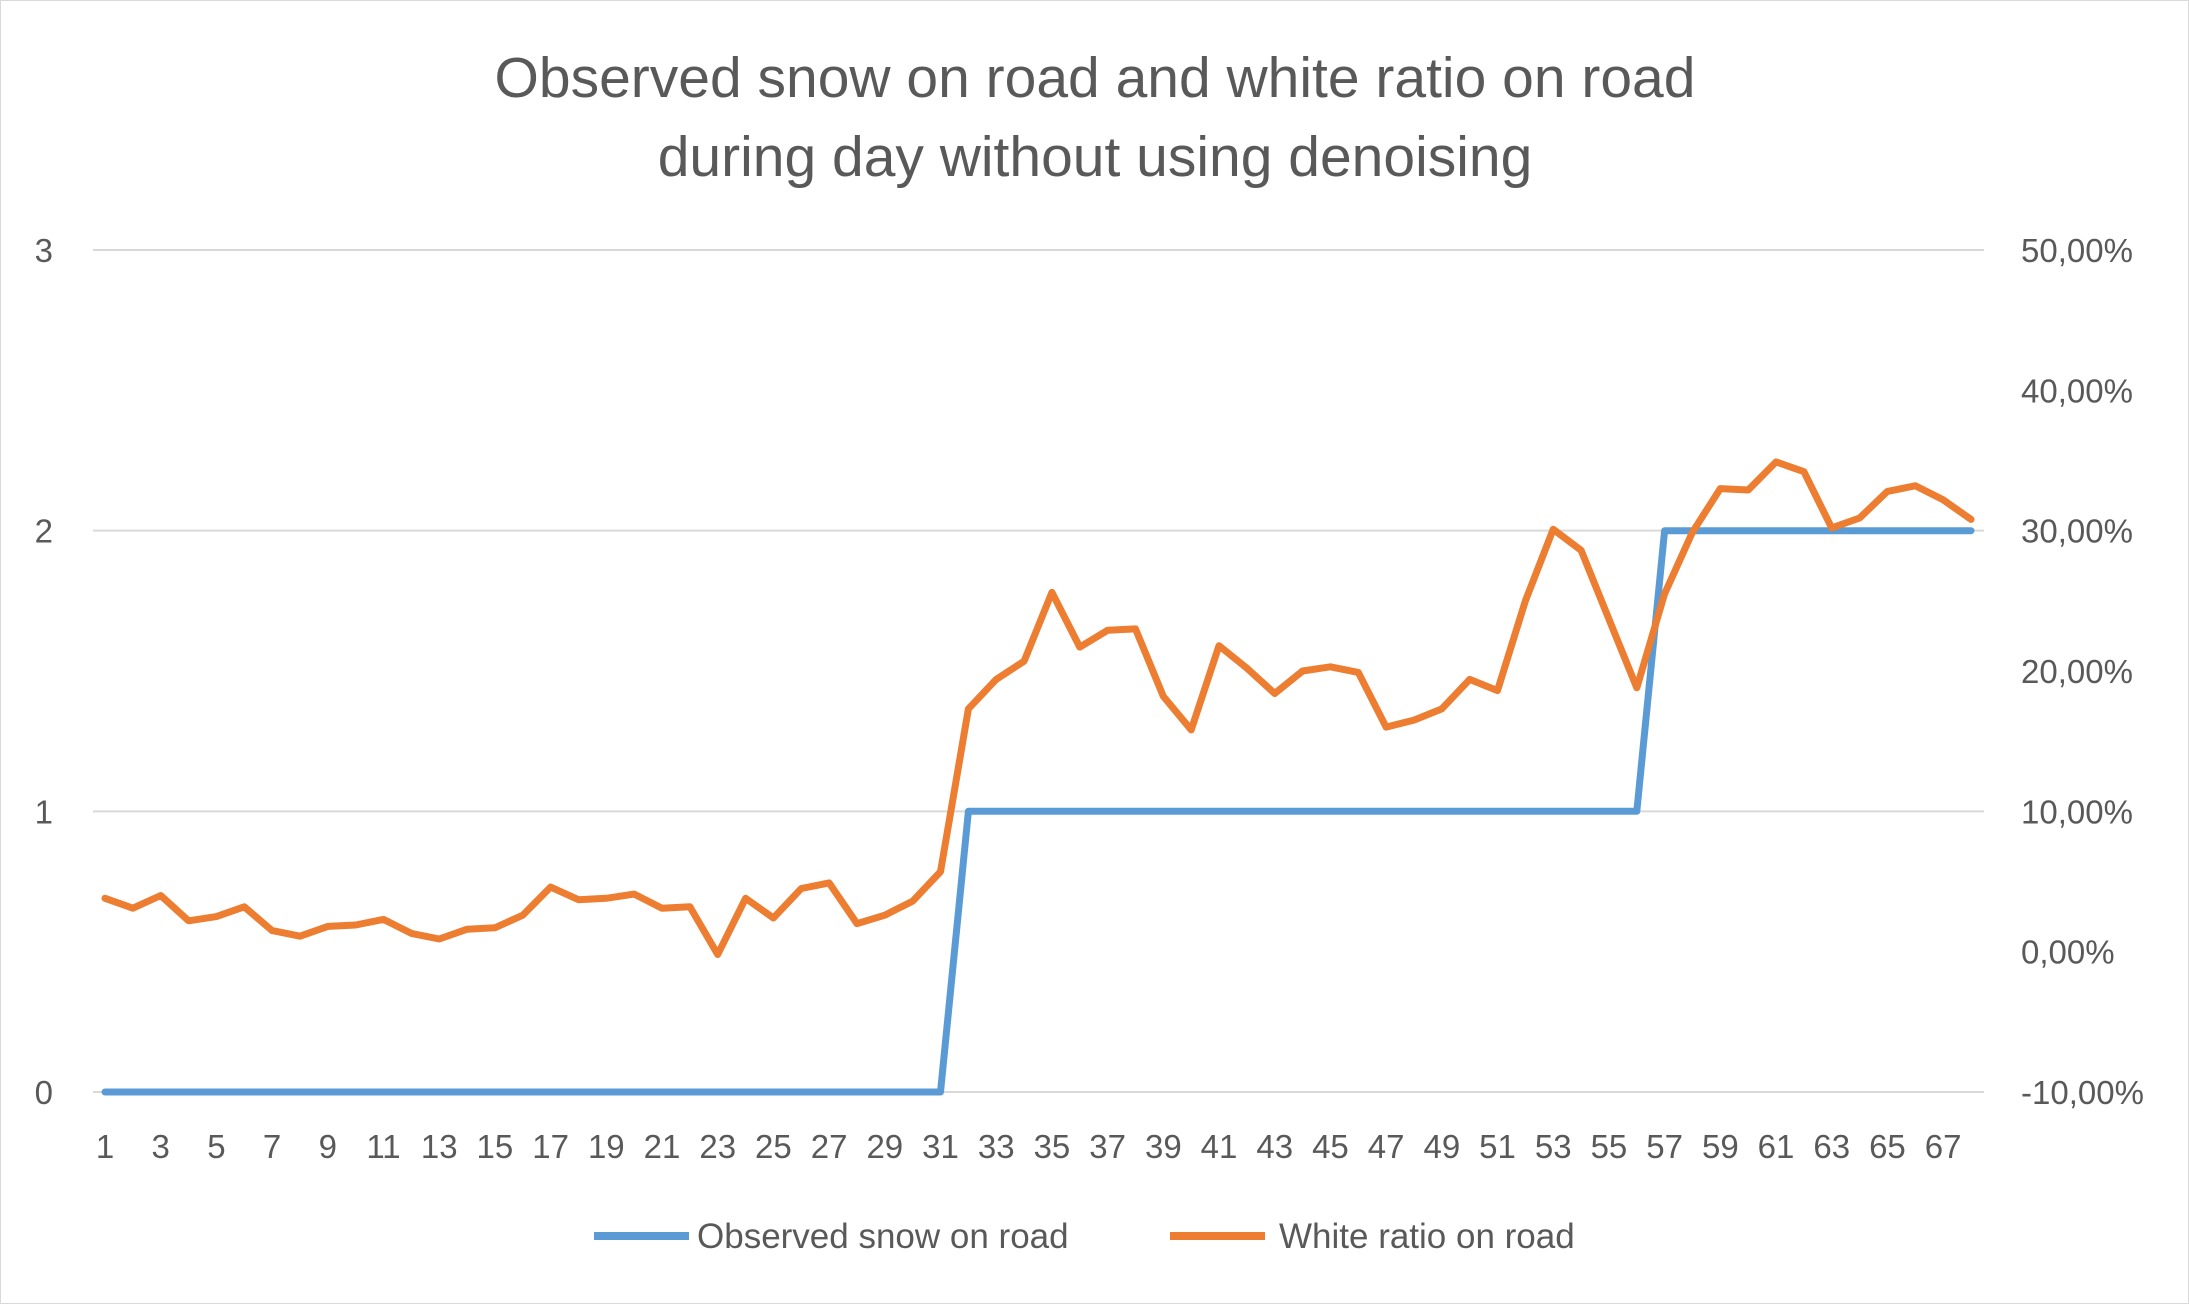  I want to click on left-tick-label: 1, so click(44, 811).